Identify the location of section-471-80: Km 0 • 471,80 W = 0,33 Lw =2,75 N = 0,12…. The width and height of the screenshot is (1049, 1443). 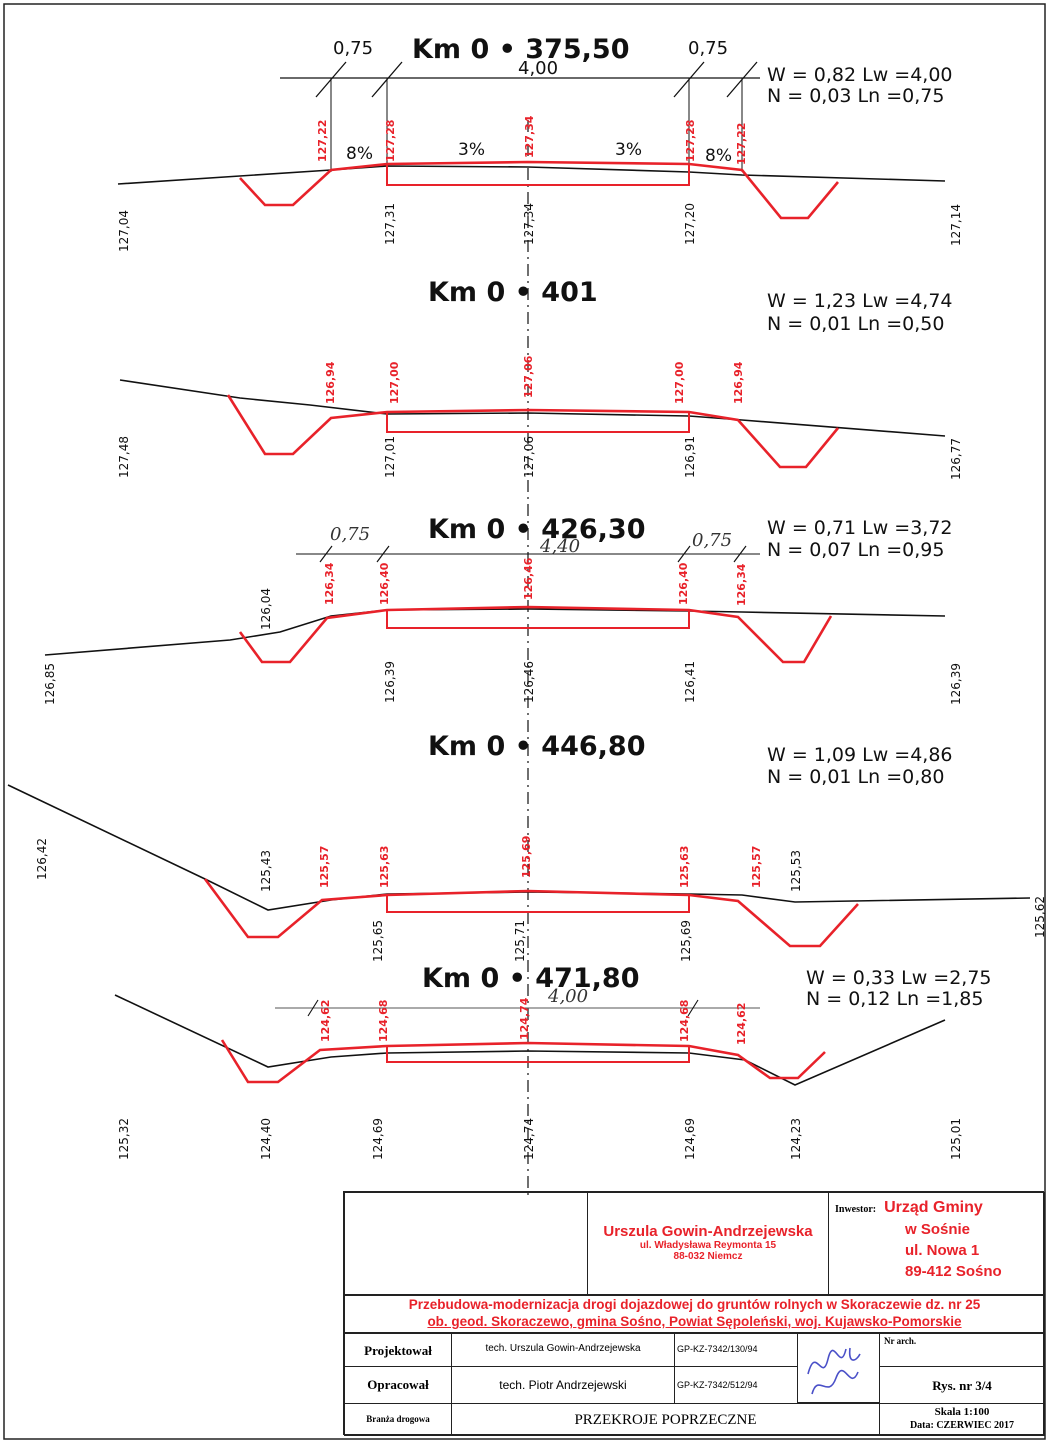
(553, 1061).